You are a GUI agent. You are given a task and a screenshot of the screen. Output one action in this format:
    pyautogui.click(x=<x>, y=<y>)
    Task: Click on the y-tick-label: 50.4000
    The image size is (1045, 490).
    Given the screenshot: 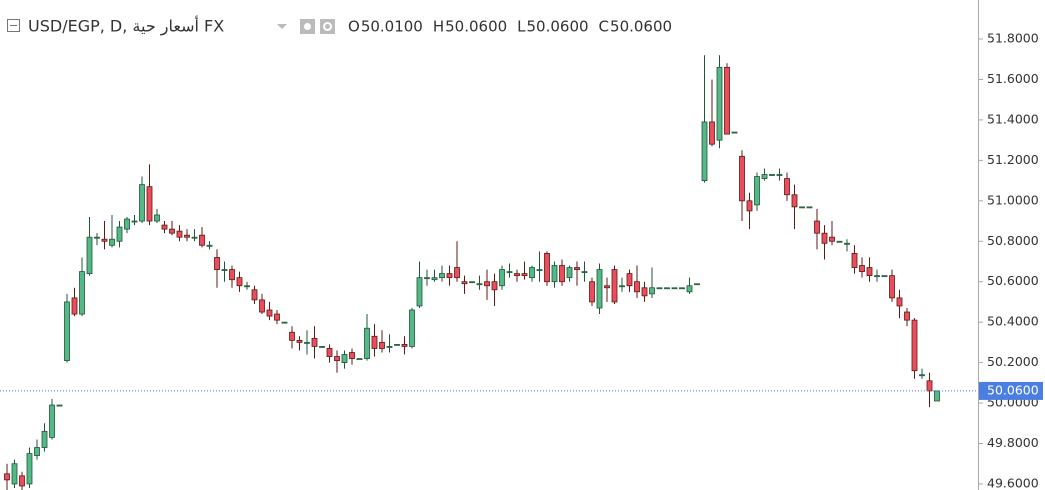 What is the action you would take?
    pyautogui.click(x=1013, y=321)
    